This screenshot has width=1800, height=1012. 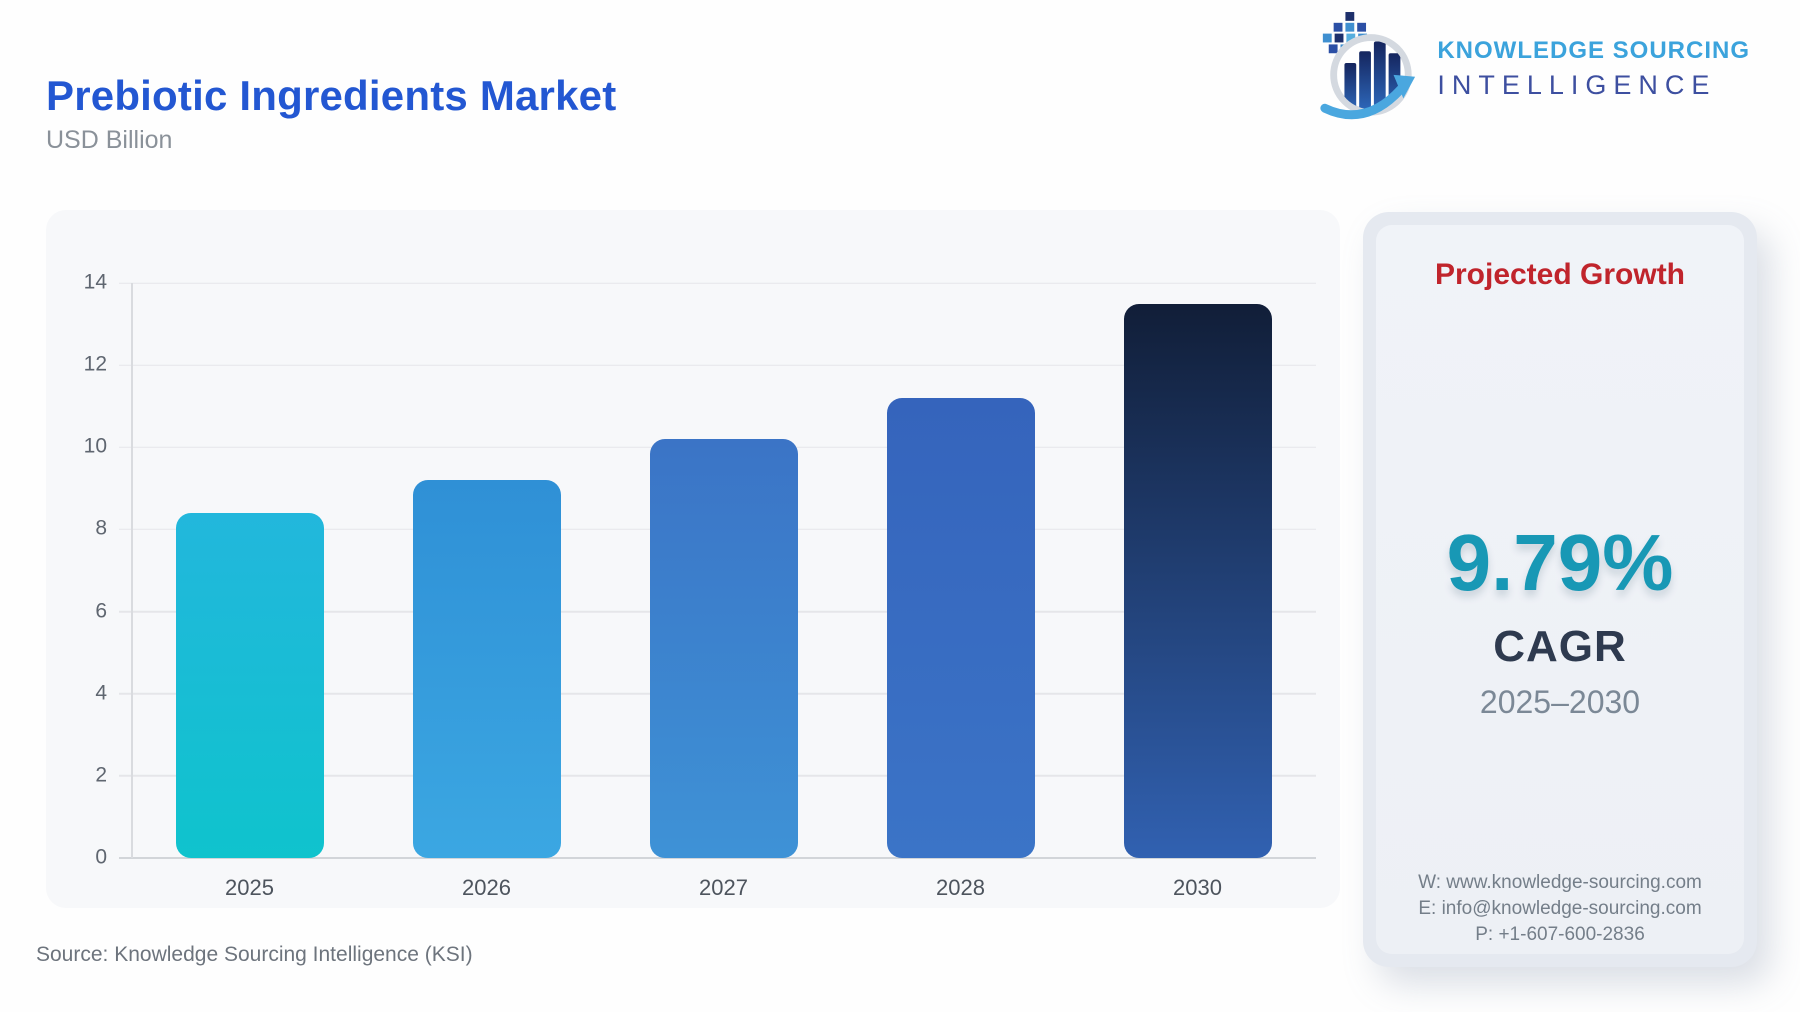 I want to click on brand-logo-icon, so click(x=1368, y=68).